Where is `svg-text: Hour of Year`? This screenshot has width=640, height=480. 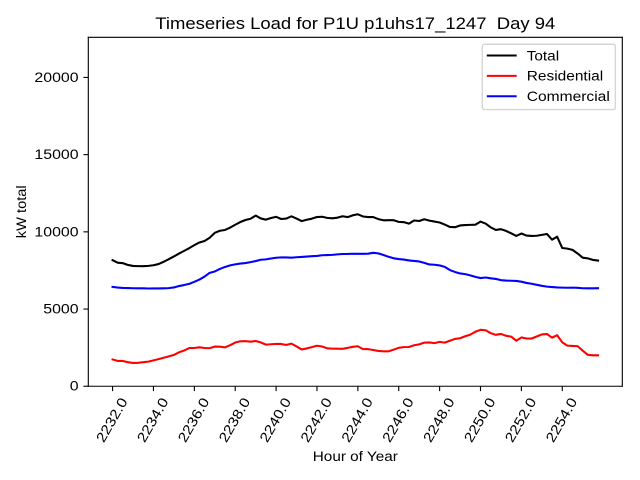
svg-text: Hour of Year is located at coordinates (355, 456).